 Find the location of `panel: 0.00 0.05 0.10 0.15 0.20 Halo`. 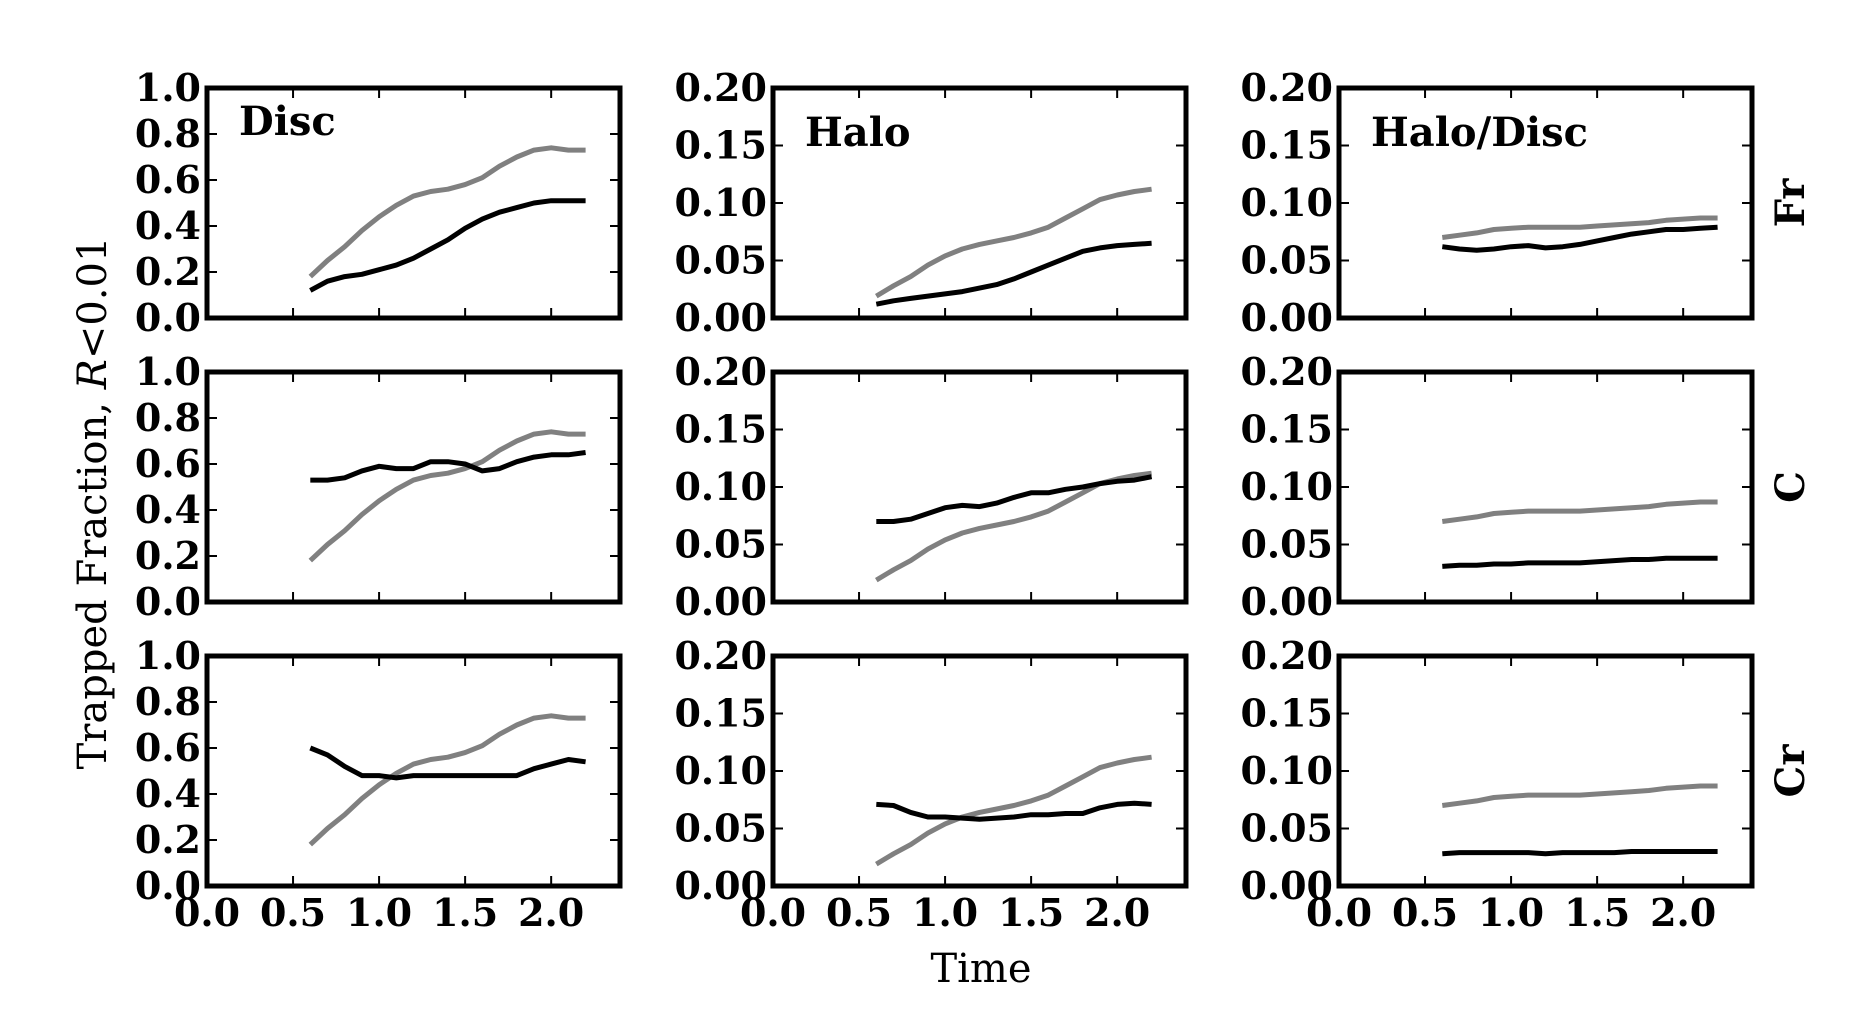

panel: 0.00 0.05 0.10 0.15 0.20 Halo is located at coordinates (931, 202).